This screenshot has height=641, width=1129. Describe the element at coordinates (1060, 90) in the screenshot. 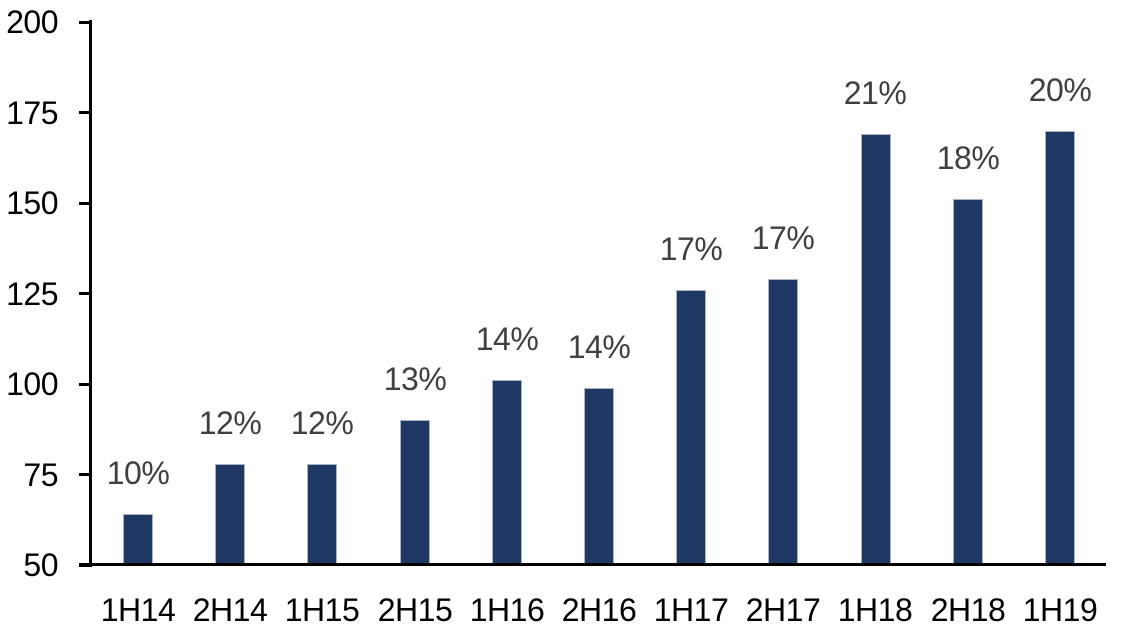

I see `bar-value-label: 20%` at that location.